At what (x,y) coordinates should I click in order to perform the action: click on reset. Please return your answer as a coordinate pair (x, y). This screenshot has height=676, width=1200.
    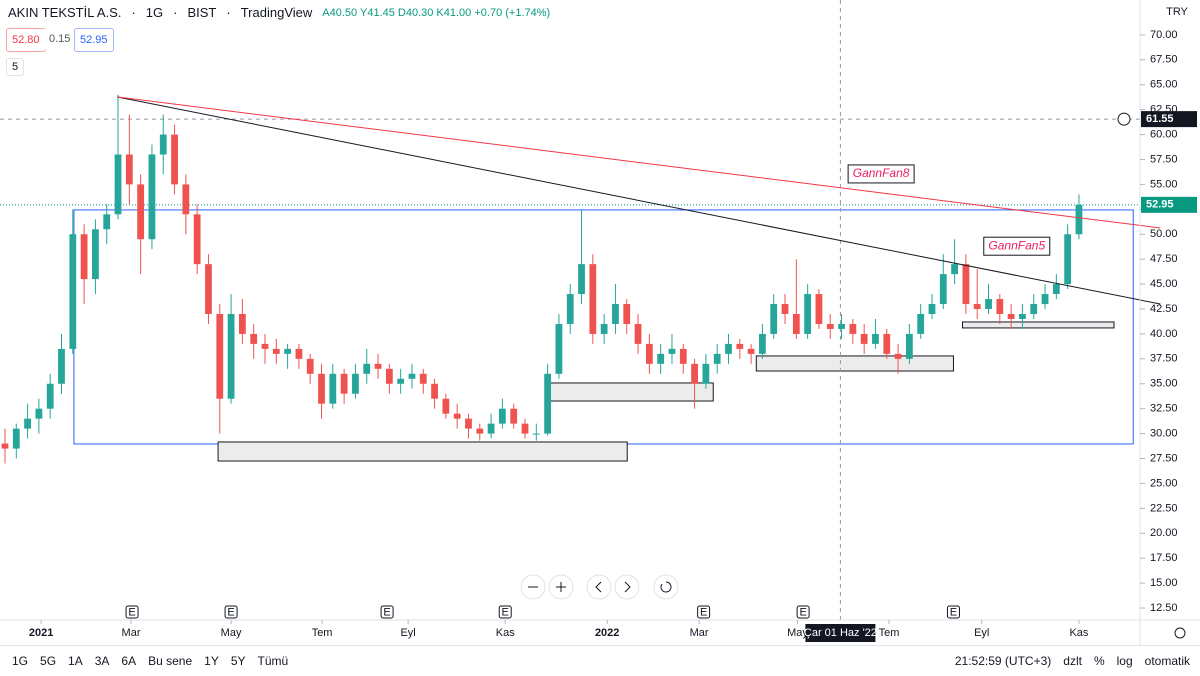
    Looking at the image, I should click on (666, 587).